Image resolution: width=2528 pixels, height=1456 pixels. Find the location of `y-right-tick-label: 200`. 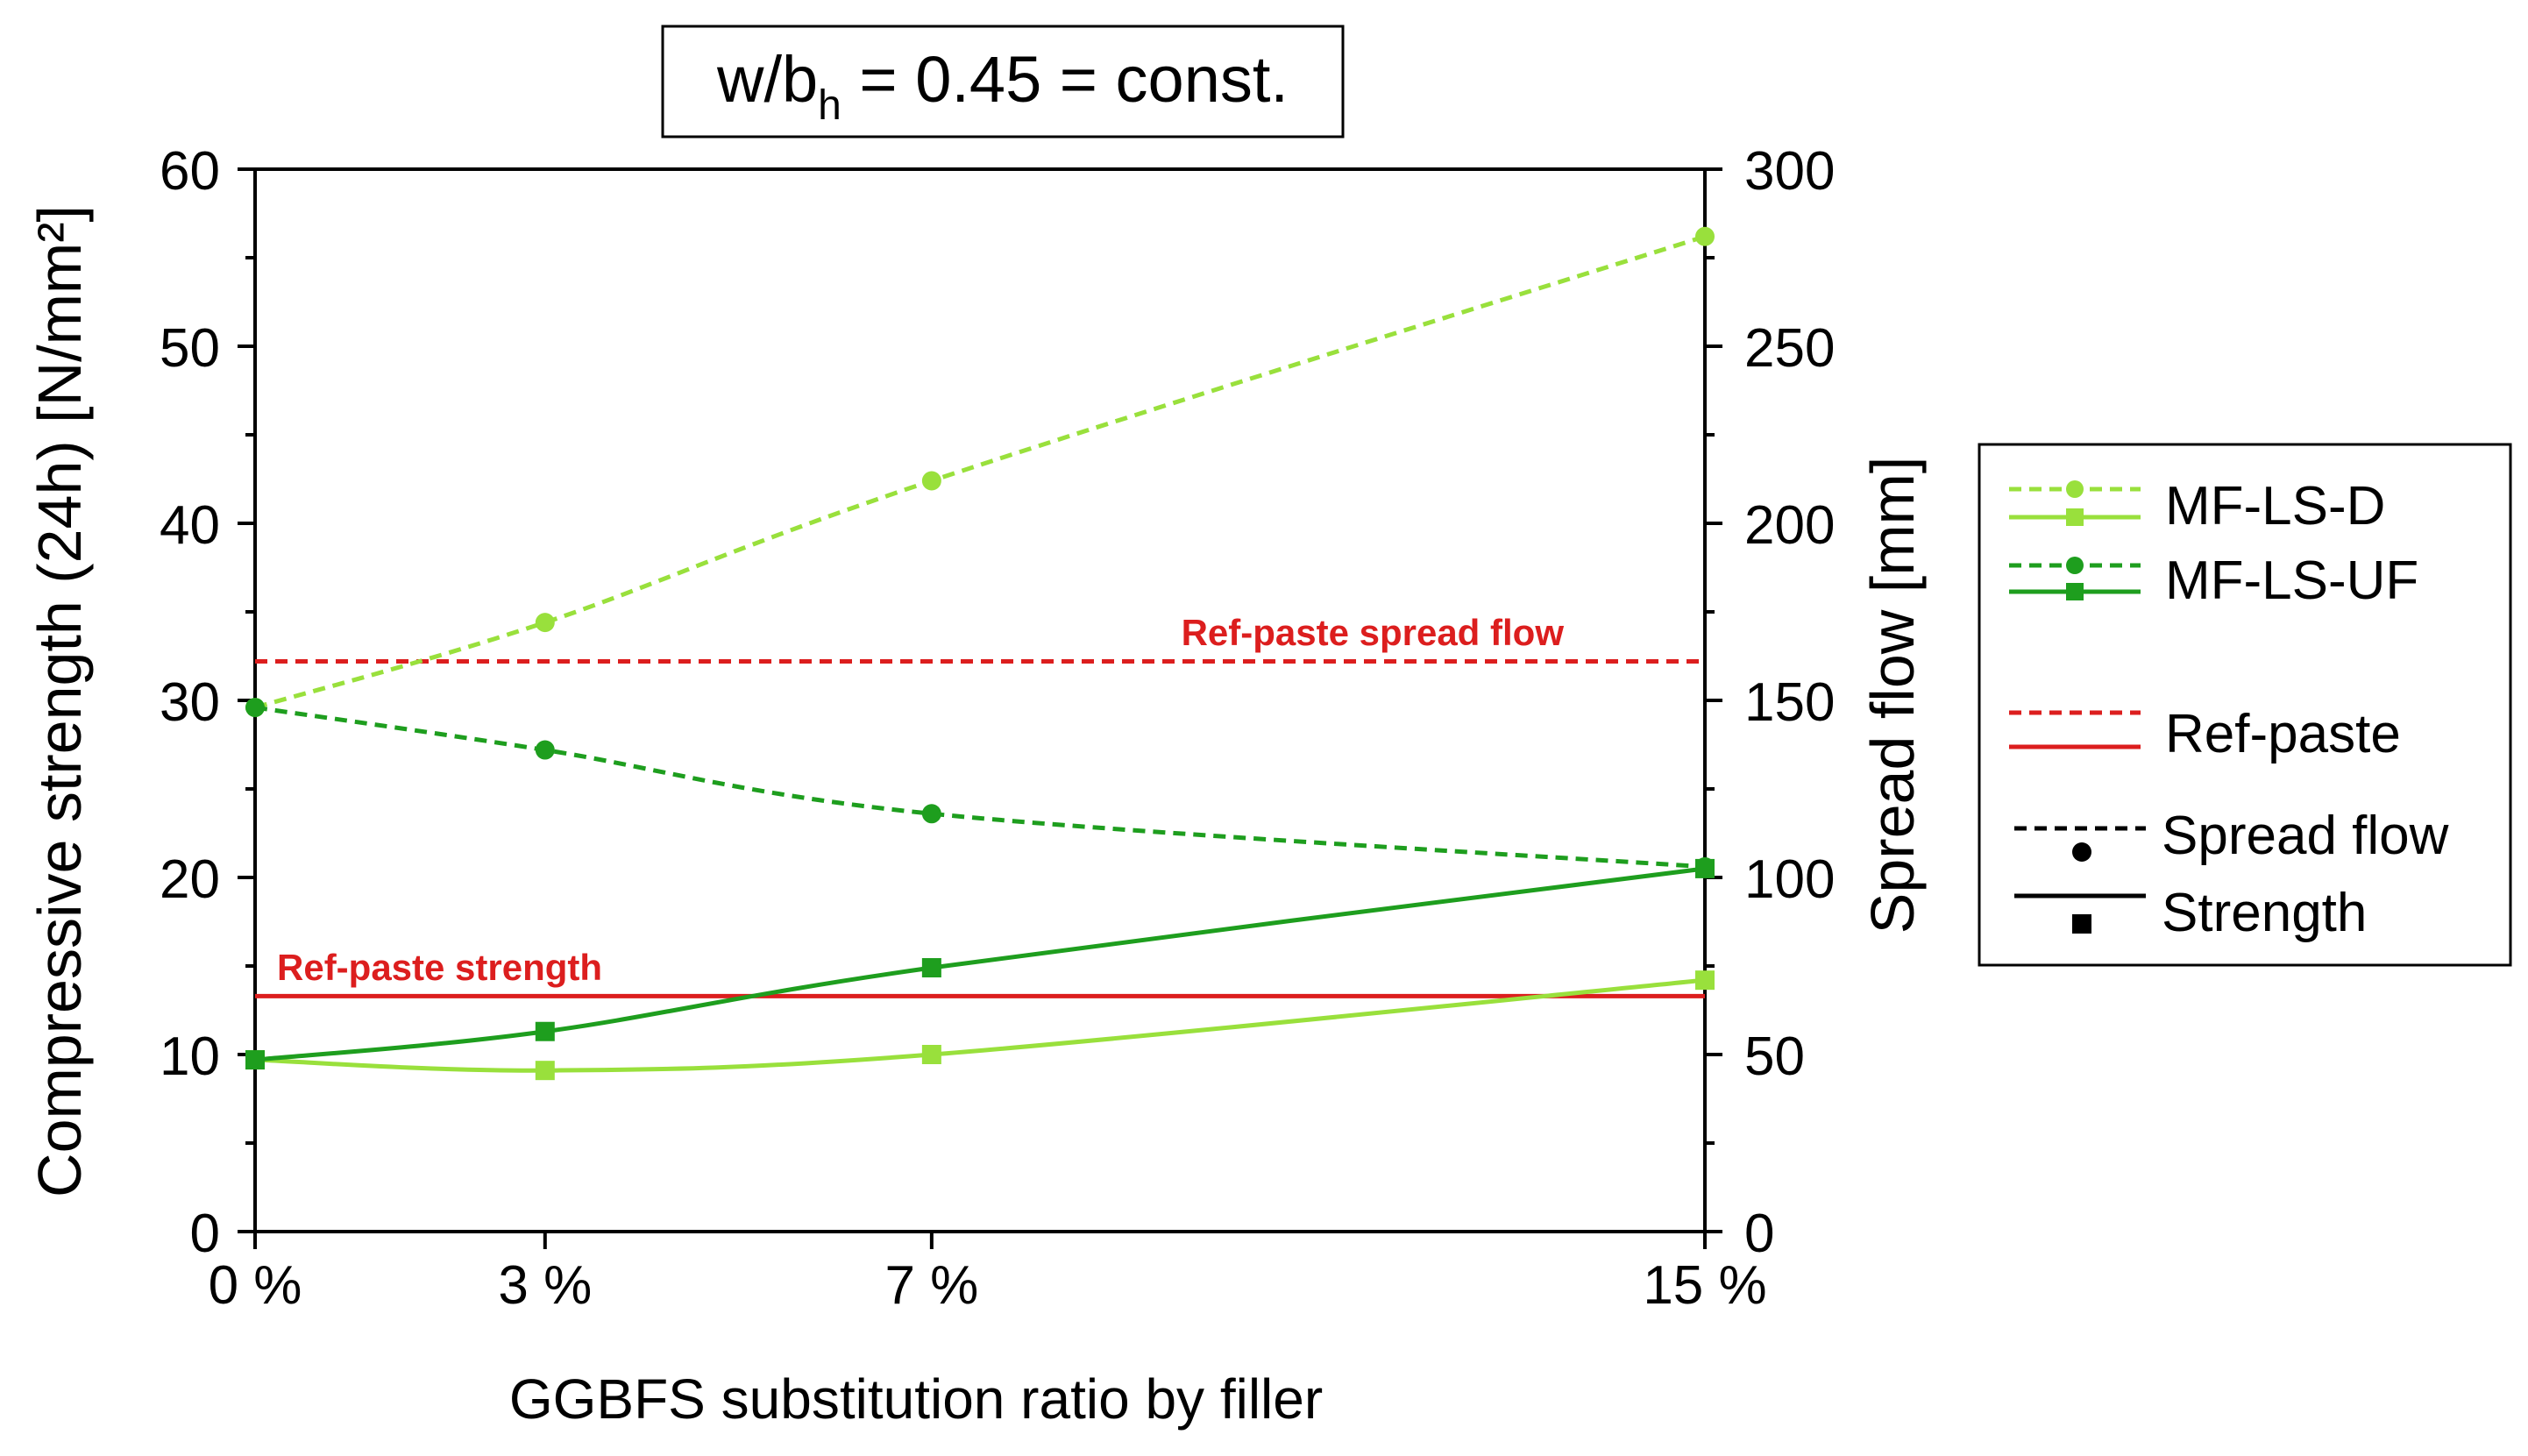

y-right-tick-label: 200 is located at coordinates (1790, 525).